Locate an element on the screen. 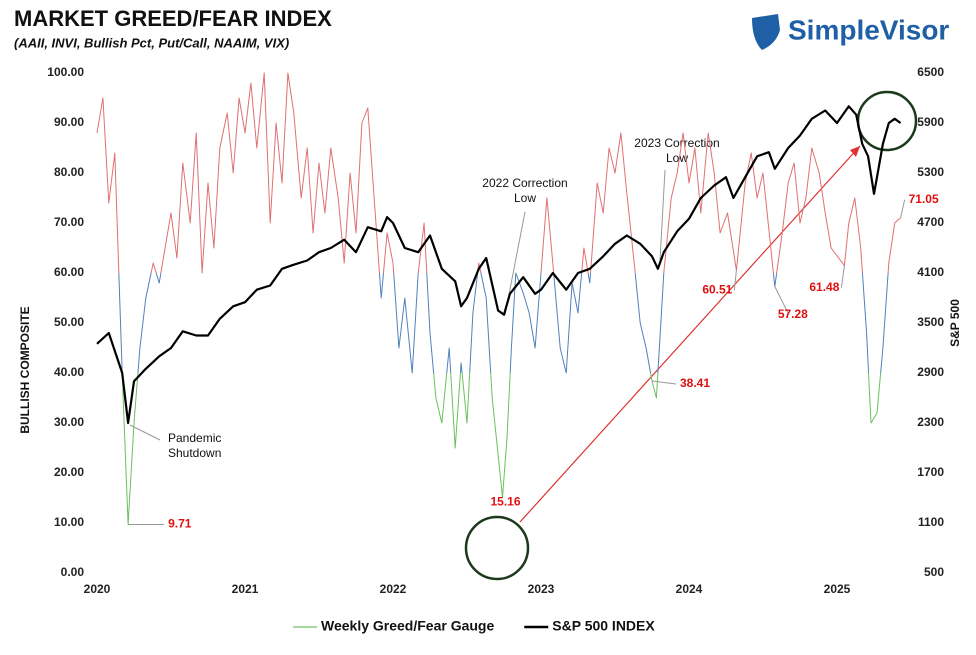 This screenshot has width=976, height=655. x-tick-label: 2020 is located at coordinates (97, 589).